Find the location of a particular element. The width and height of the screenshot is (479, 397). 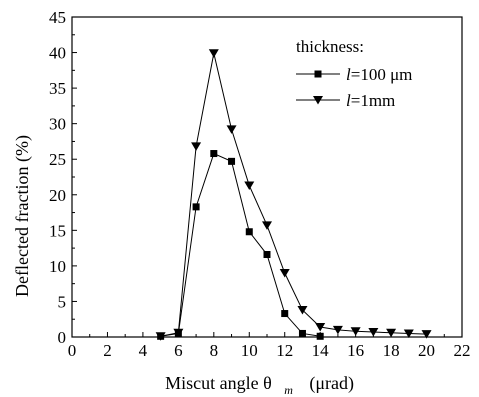

y-tick-label: 45 is located at coordinates (57, 17).